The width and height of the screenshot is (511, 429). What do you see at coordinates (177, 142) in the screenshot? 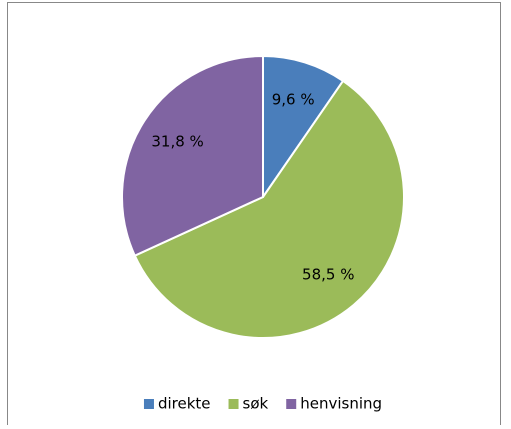
I see `data-label: 31,8 %` at bounding box center [177, 142].